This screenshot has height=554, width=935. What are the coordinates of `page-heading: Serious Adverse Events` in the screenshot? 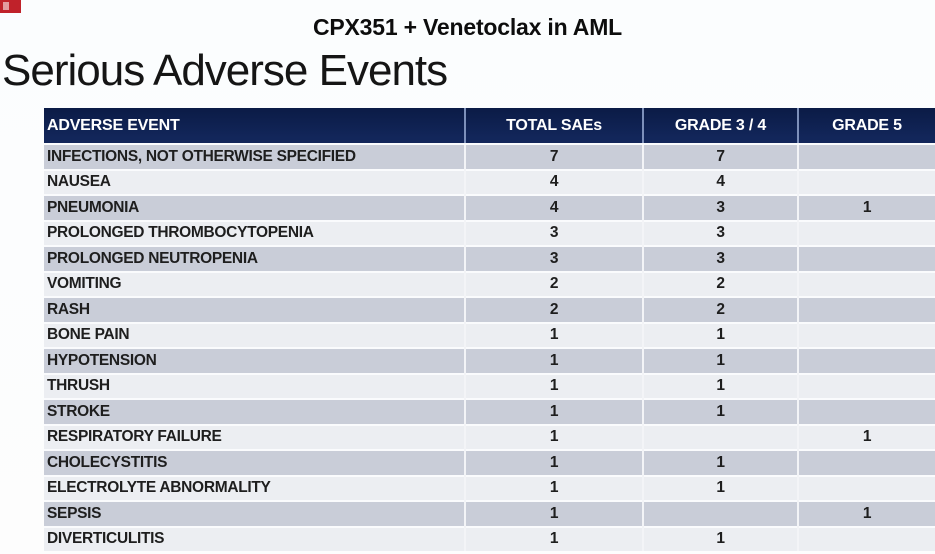 It's located at (225, 70).